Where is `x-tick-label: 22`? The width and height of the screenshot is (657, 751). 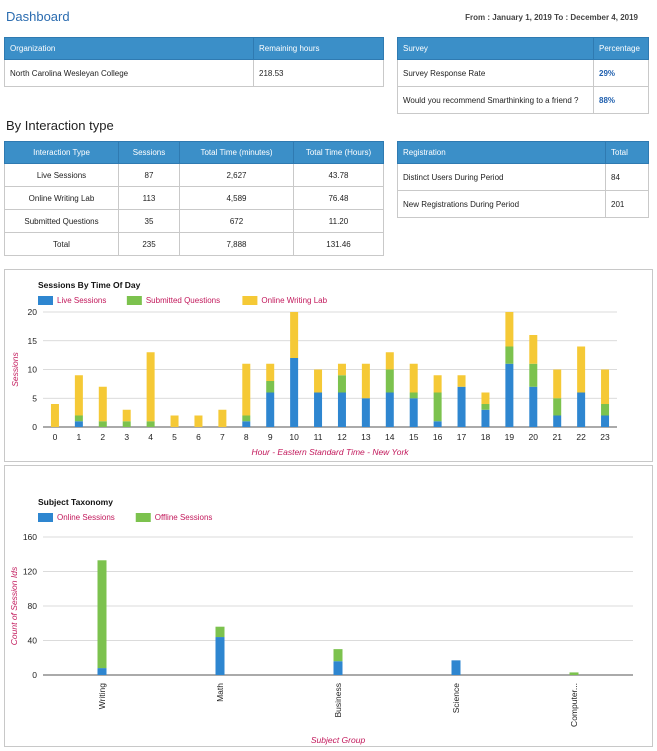
x-tick-label: 22 is located at coordinates (581, 437).